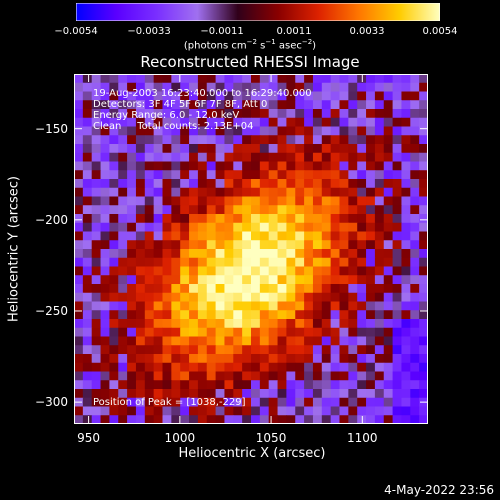 The height and width of the screenshot is (500, 500). Describe the element at coordinates (51, 219) in the screenshot. I see `y-tick-label: −200` at that location.